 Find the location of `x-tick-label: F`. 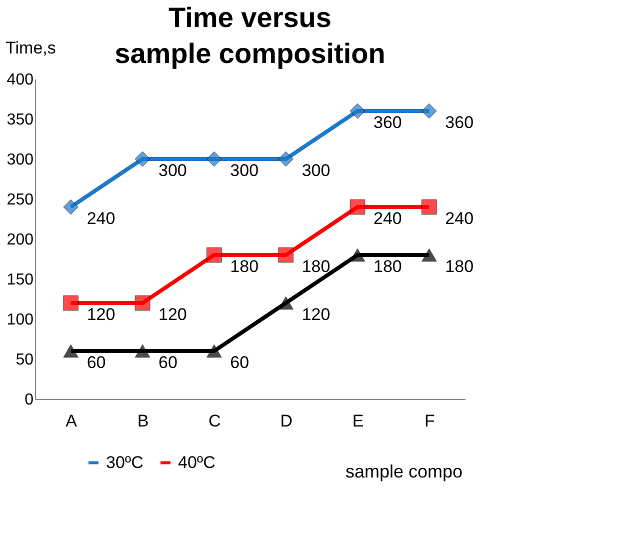

x-tick-label: F is located at coordinates (429, 421).